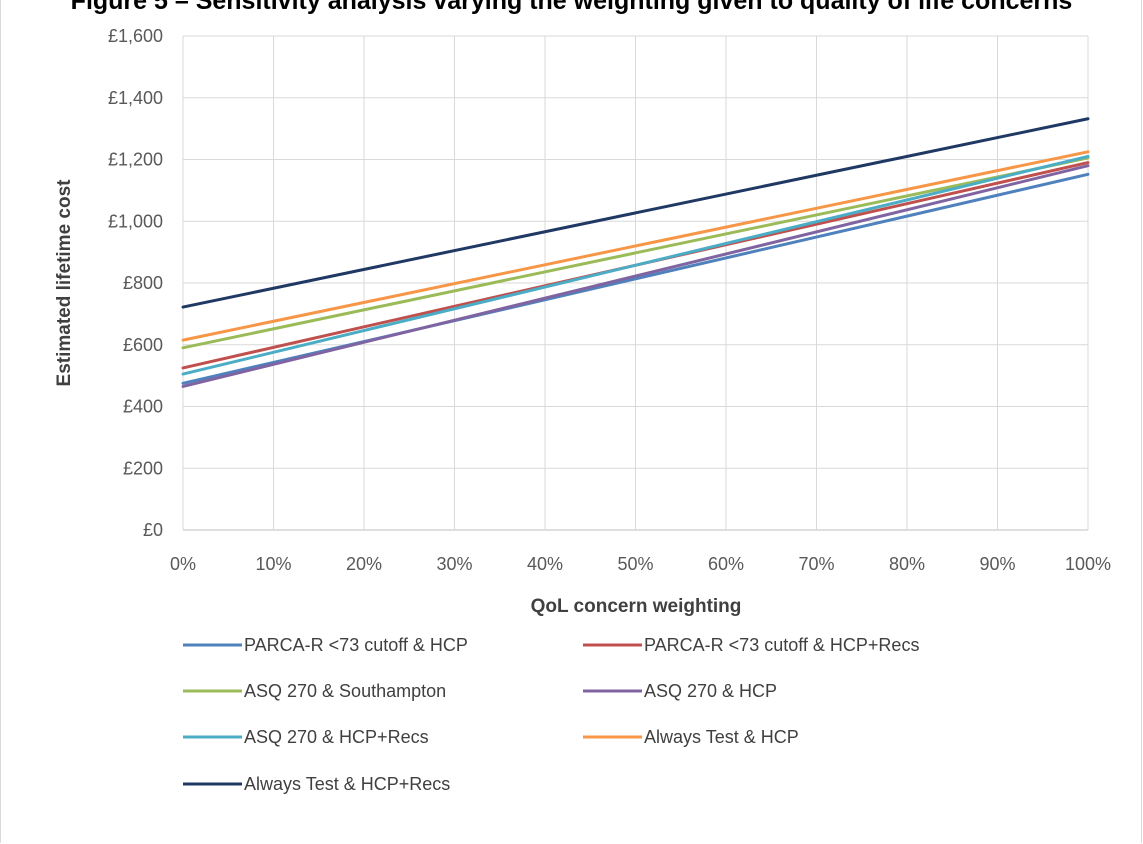  Describe the element at coordinates (183, 564) in the screenshot. I see `x-tick-label: 0%` at that location.